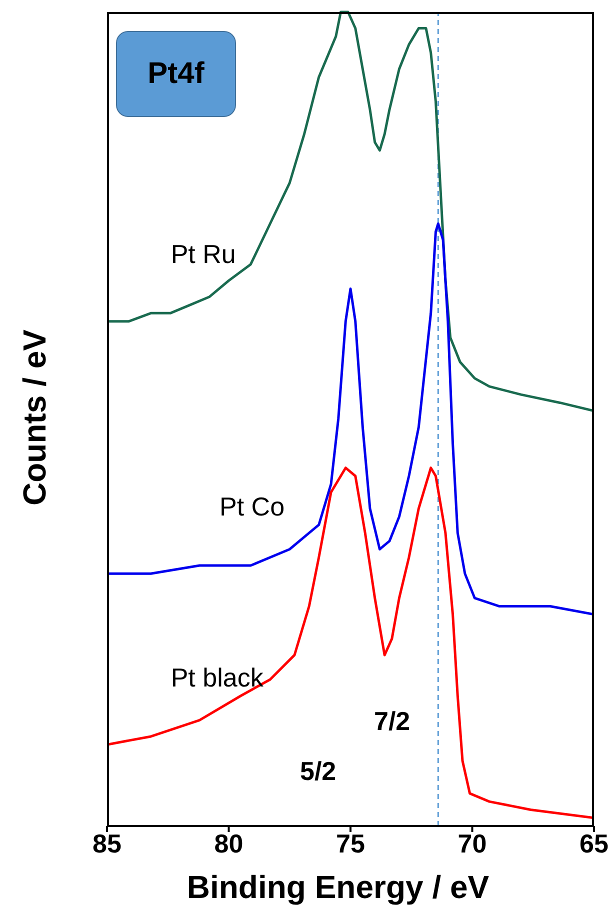 Image resolution: width=616 pixels, height=921 pixels. What do you see at coordinates (594, 843) in the screenshot?
I see `x-tick-label: 65` at bounding box center [594, 843].